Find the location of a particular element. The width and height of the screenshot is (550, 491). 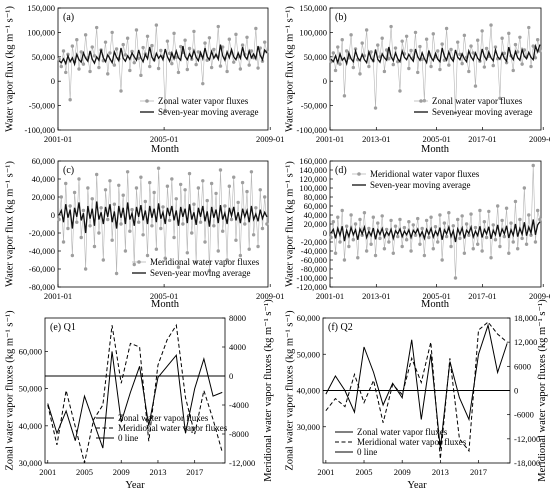

legend-marker-raw is located at coordinates (139, 262).